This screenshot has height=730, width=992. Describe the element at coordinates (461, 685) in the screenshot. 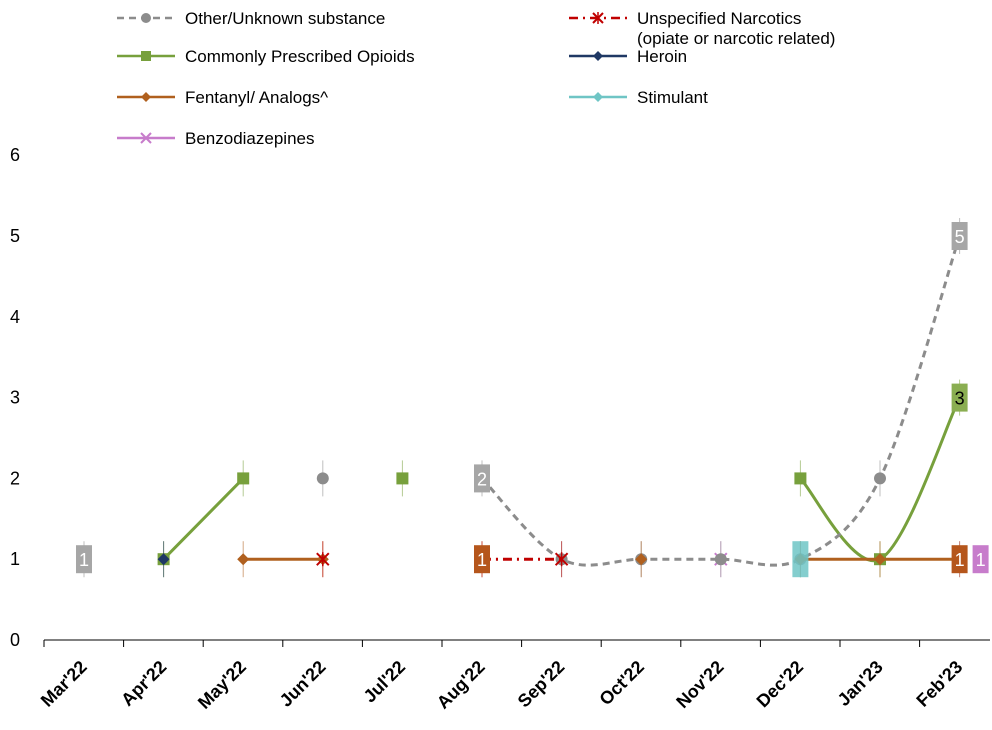

I see `x-tick-label: Aug'22` at that location.